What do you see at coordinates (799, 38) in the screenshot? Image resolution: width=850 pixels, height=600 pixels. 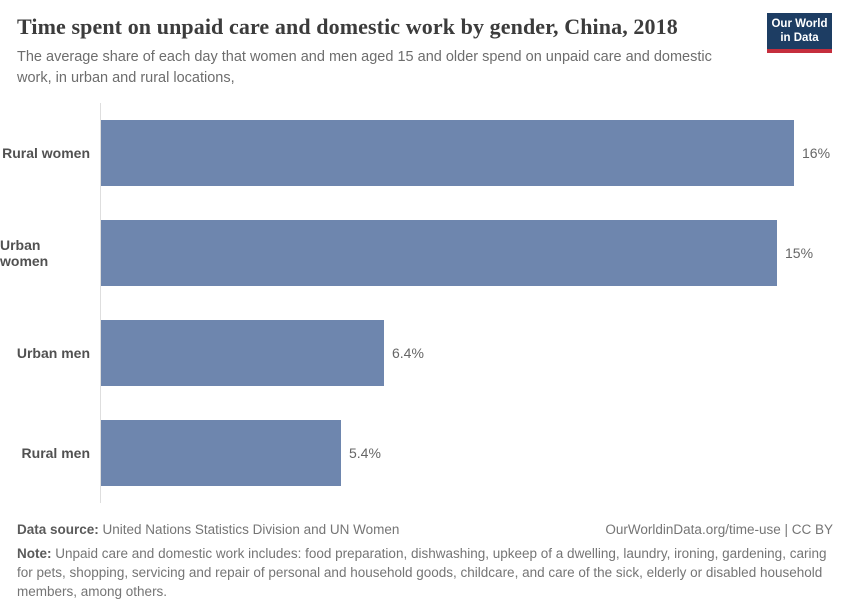 I see `owid-logo-line2: in Data` at bounding box center [799, 38].